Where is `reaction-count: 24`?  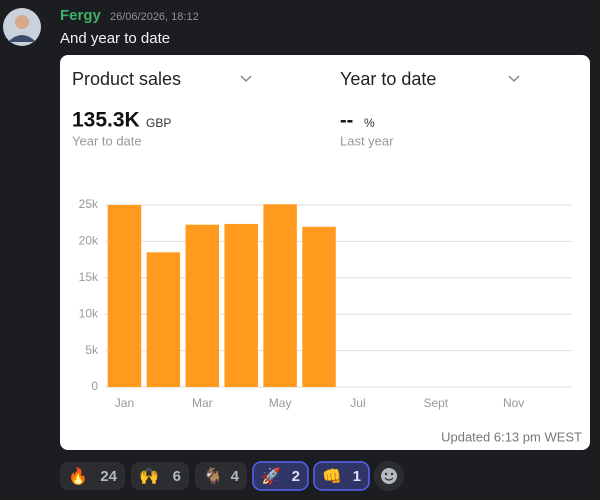
reaction-count: 24 is located at coordinates (108, 476).